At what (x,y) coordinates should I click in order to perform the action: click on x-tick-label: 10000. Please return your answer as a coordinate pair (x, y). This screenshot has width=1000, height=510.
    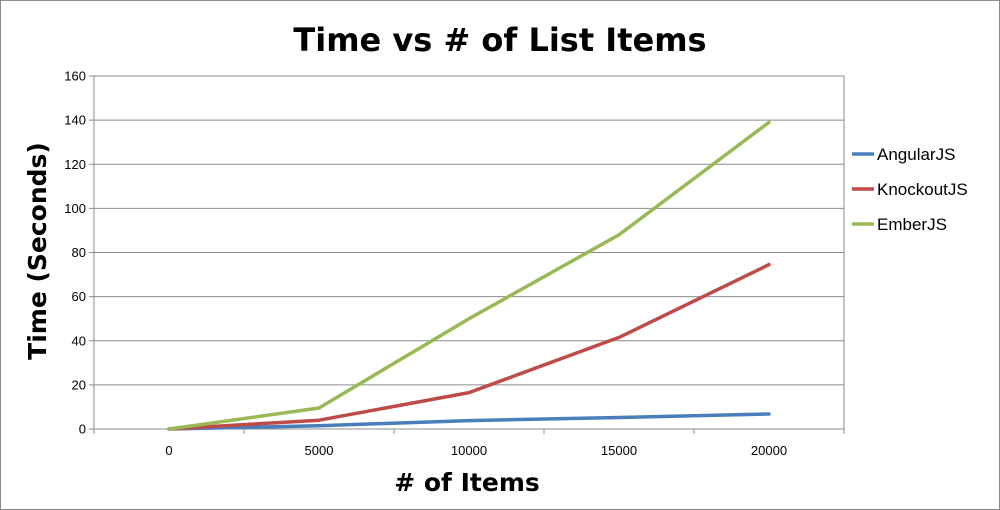
    Looking at the image, I should click on (469, 450).